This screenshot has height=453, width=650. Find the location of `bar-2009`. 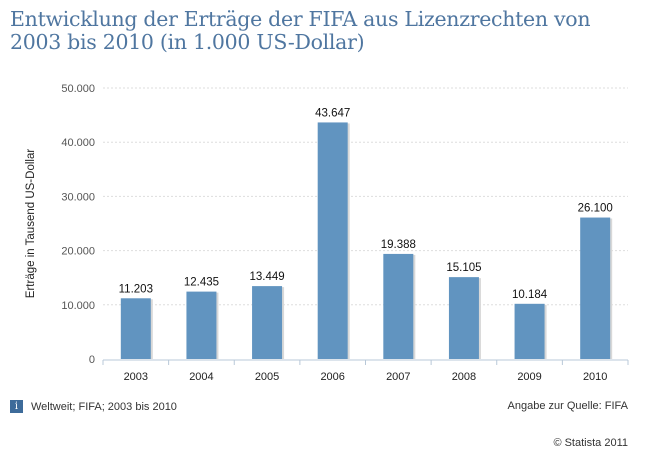

bar-2009 is located at coordinates (529, 331).